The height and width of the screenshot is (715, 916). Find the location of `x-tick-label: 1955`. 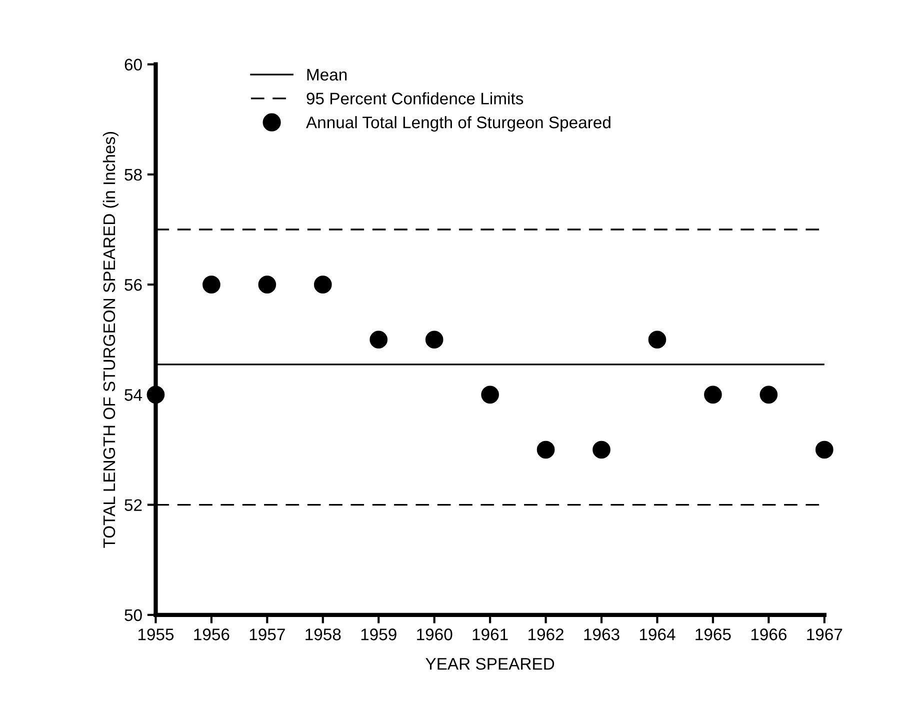

x-tick-label: 1955 is located at coordinates (156, 634).